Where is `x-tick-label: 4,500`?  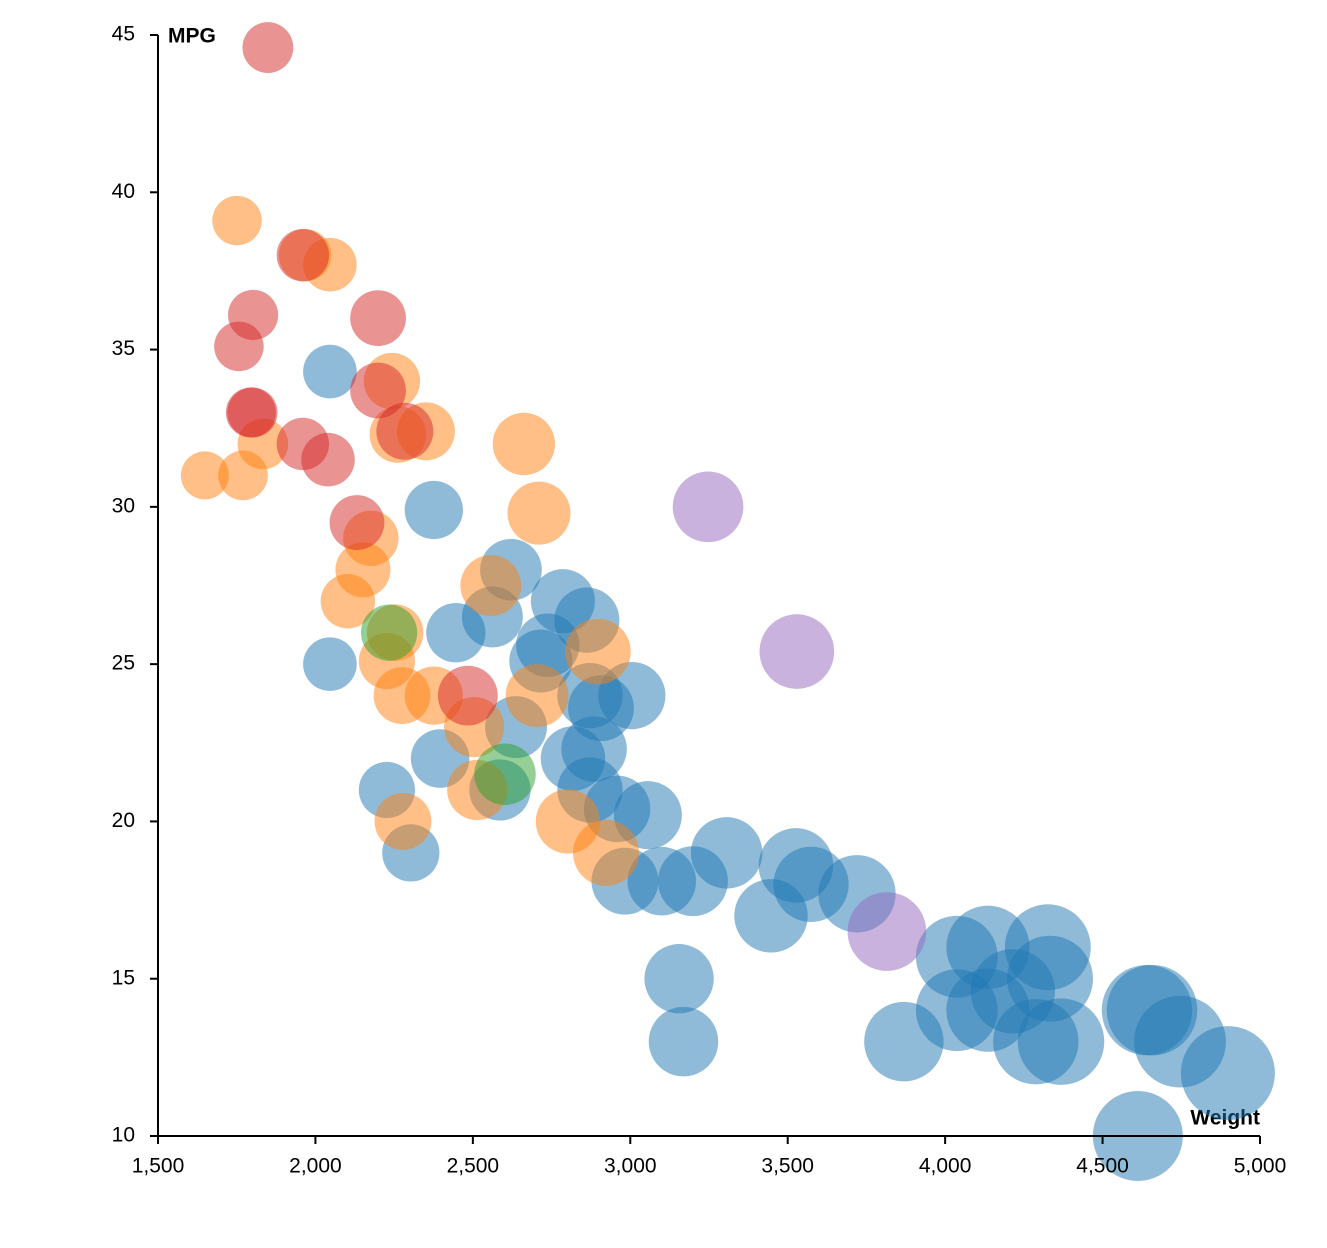 x-tick-label: 4,500 is located at coordinates (1102, 1166).